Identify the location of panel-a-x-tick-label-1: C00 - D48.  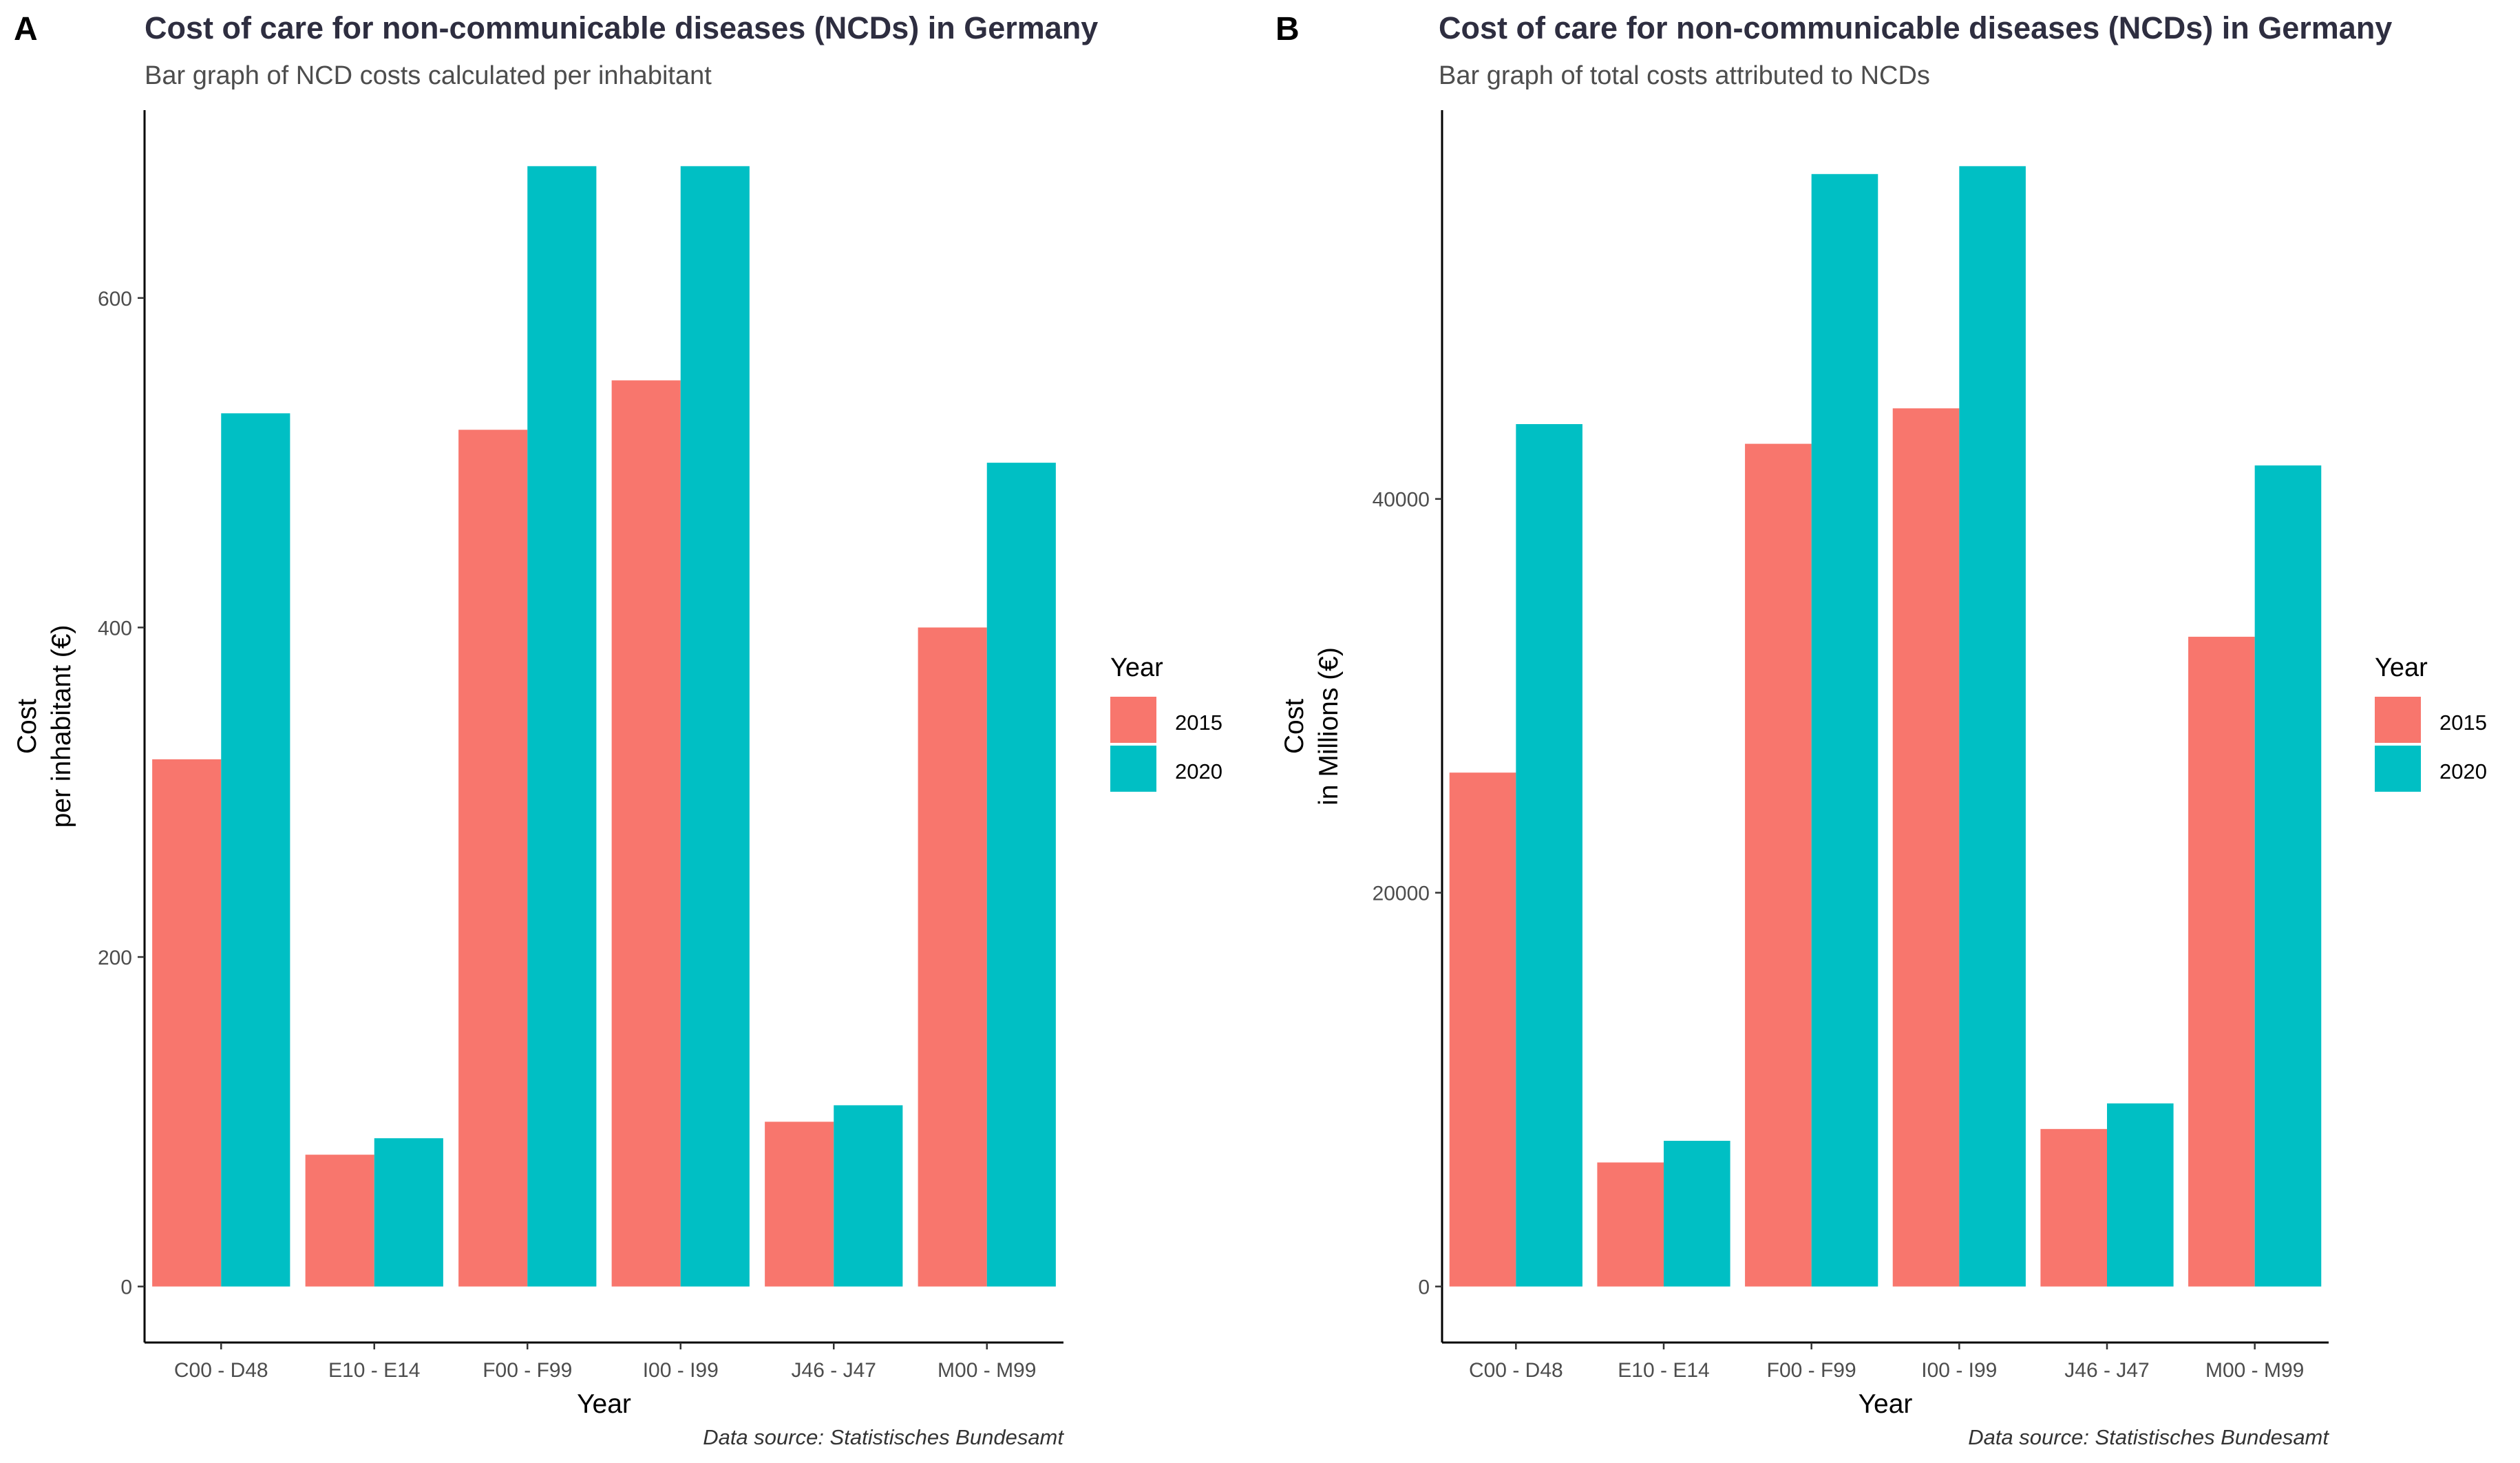
(221, 1371).